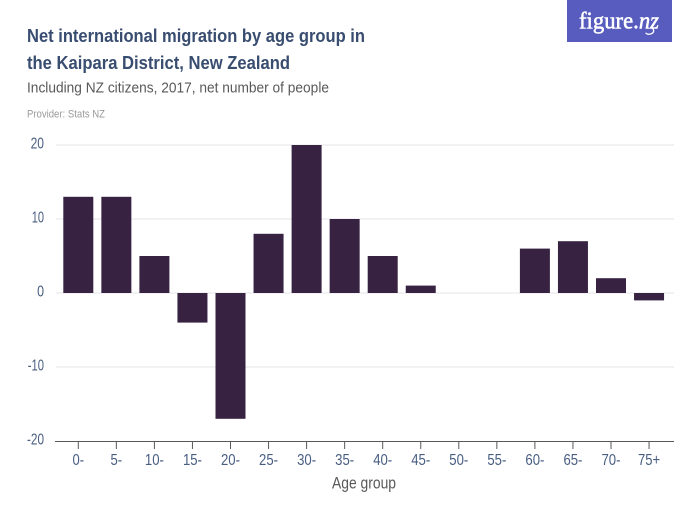  Describe the element at coordinates (117, 460) in the screenshot. I see `svg-text: 5-` at that location.